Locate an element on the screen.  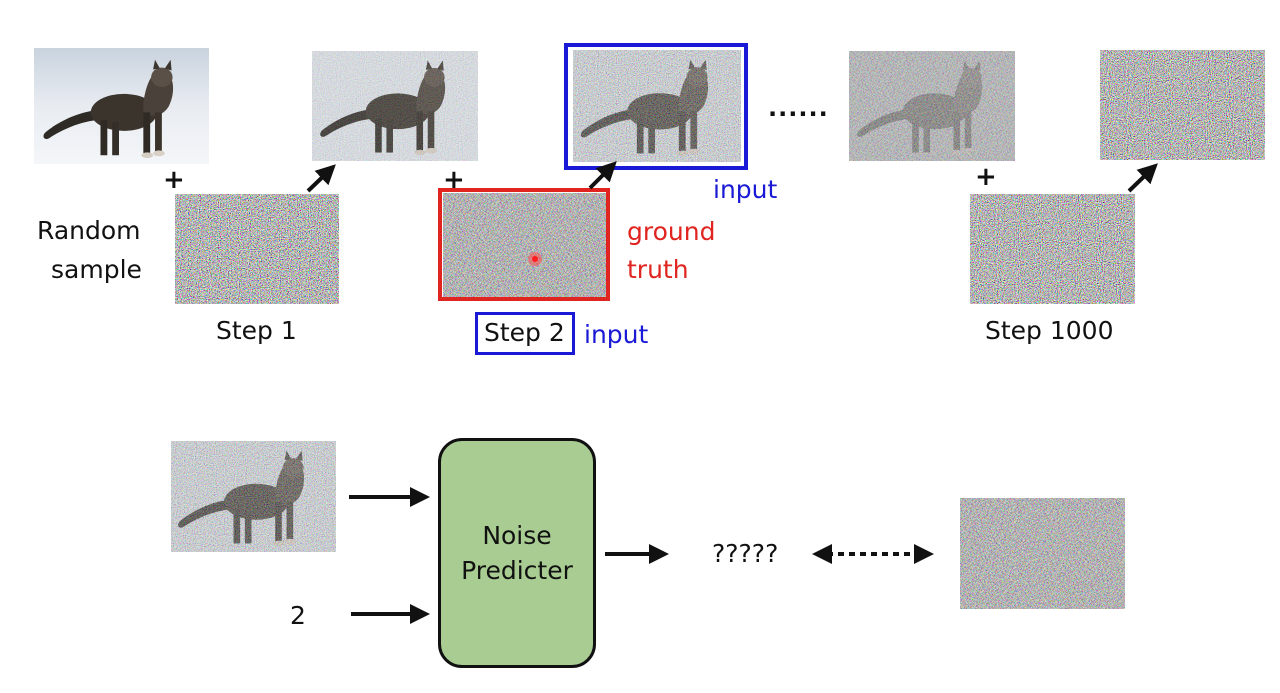
ground-truth-label-line2: truth is located at coordinates (658, 269).